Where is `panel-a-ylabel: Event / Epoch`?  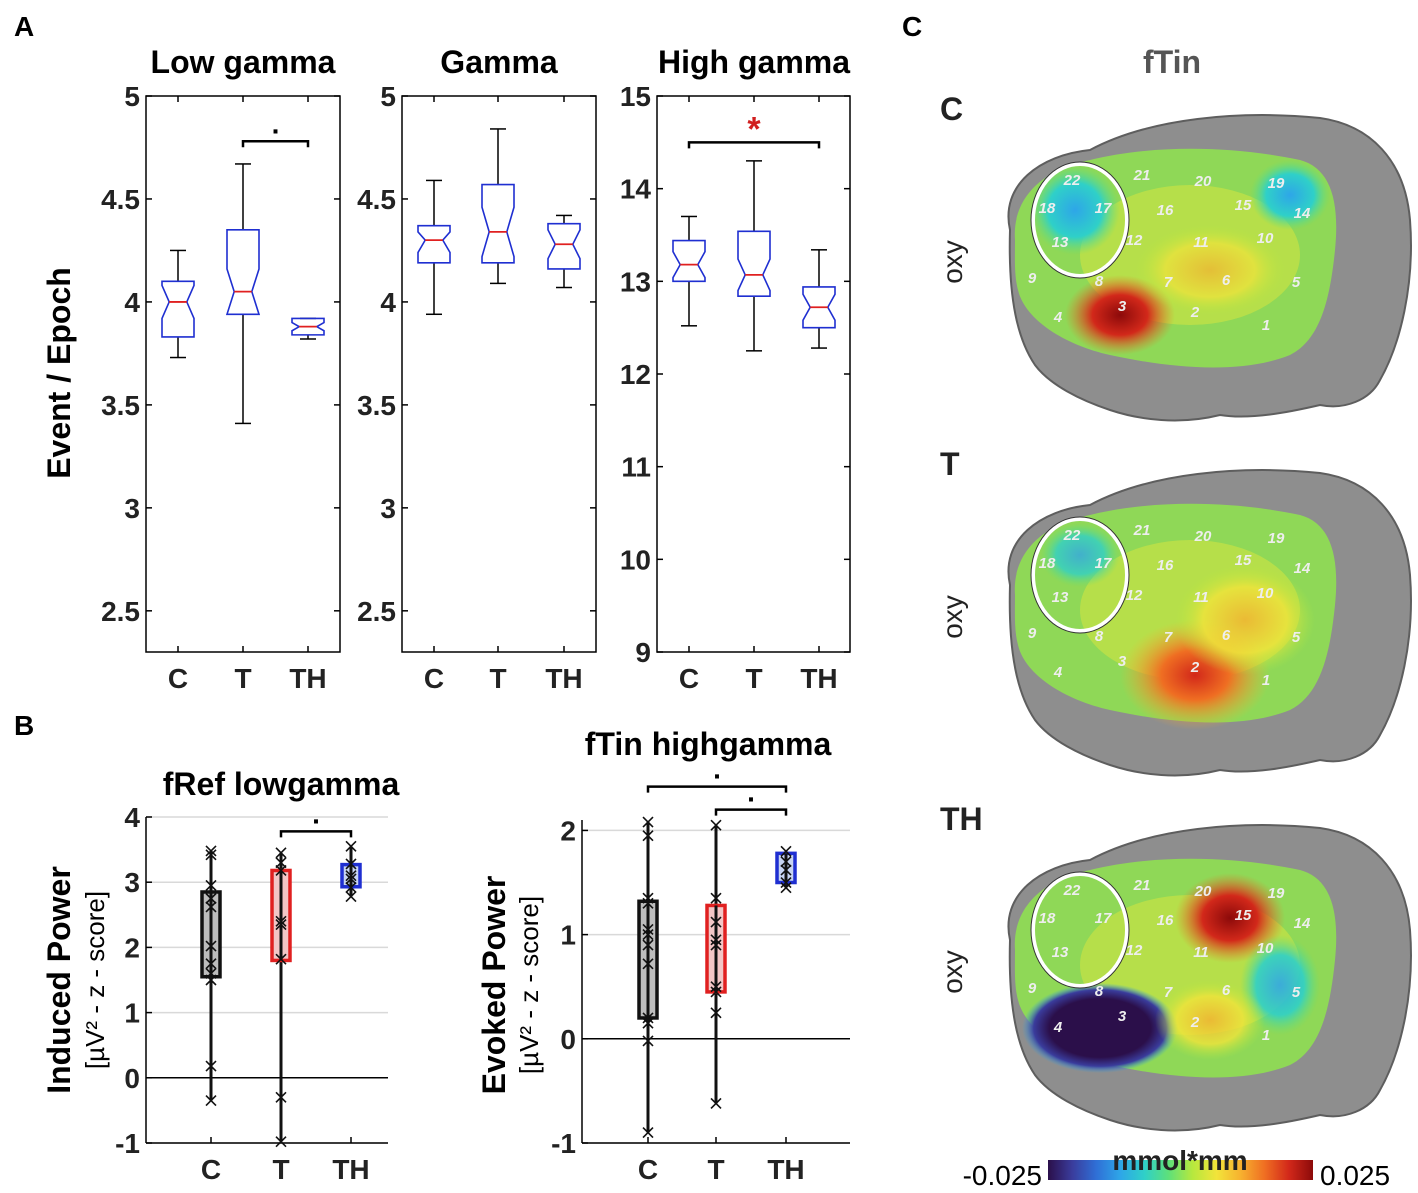
panel-a-ylabel: Event / Epoch is located at coordinates (59, 373).